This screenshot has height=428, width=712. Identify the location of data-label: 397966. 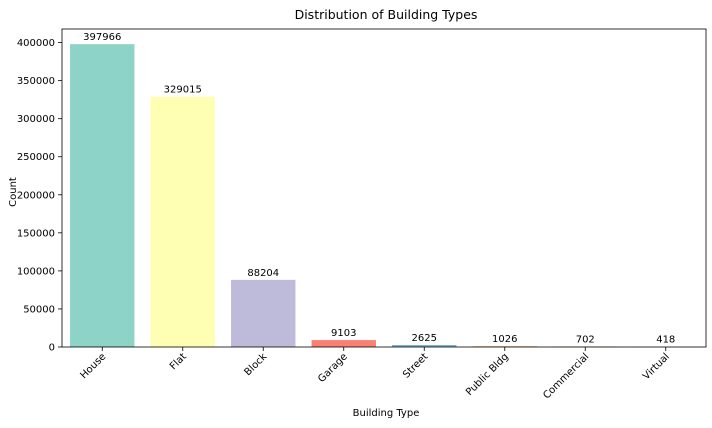
(102, 37).